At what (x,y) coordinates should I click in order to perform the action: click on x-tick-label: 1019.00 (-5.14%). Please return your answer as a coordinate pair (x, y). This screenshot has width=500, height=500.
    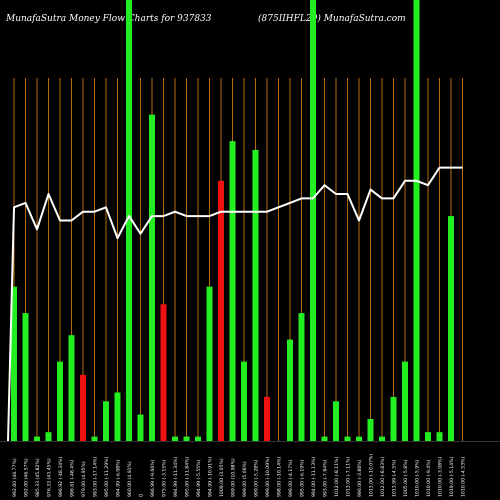
    Looking at the image, I should click on (452, 477).